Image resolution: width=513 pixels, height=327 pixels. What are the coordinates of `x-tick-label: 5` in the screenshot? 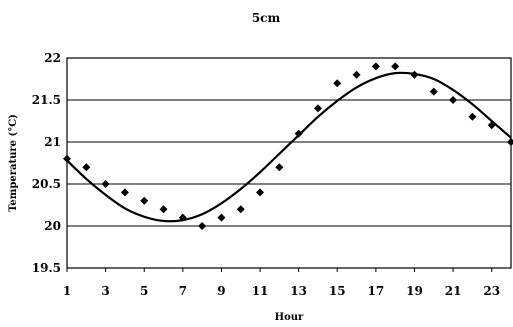 It's located at (144, 291).